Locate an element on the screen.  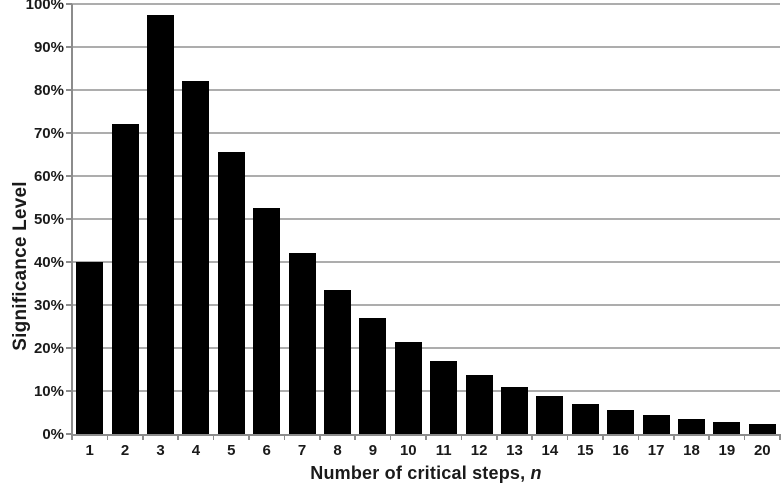
x-tick-label: 11 is located at coordinates (443, 450).